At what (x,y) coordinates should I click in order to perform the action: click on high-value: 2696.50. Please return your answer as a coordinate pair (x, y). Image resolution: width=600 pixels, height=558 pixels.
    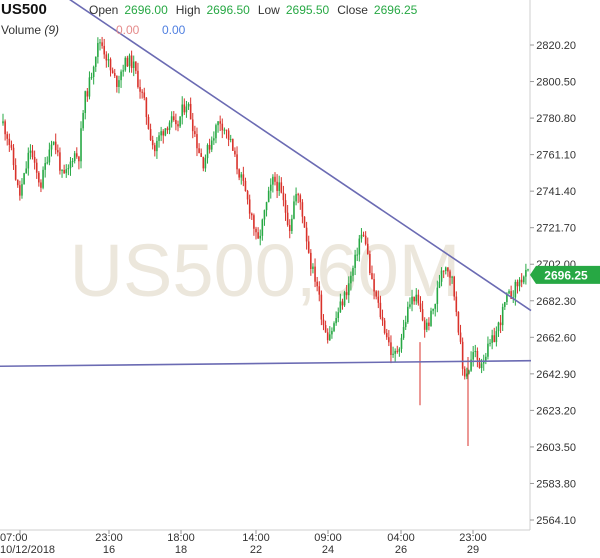
    Looking at the image, I should click on (228, 10).